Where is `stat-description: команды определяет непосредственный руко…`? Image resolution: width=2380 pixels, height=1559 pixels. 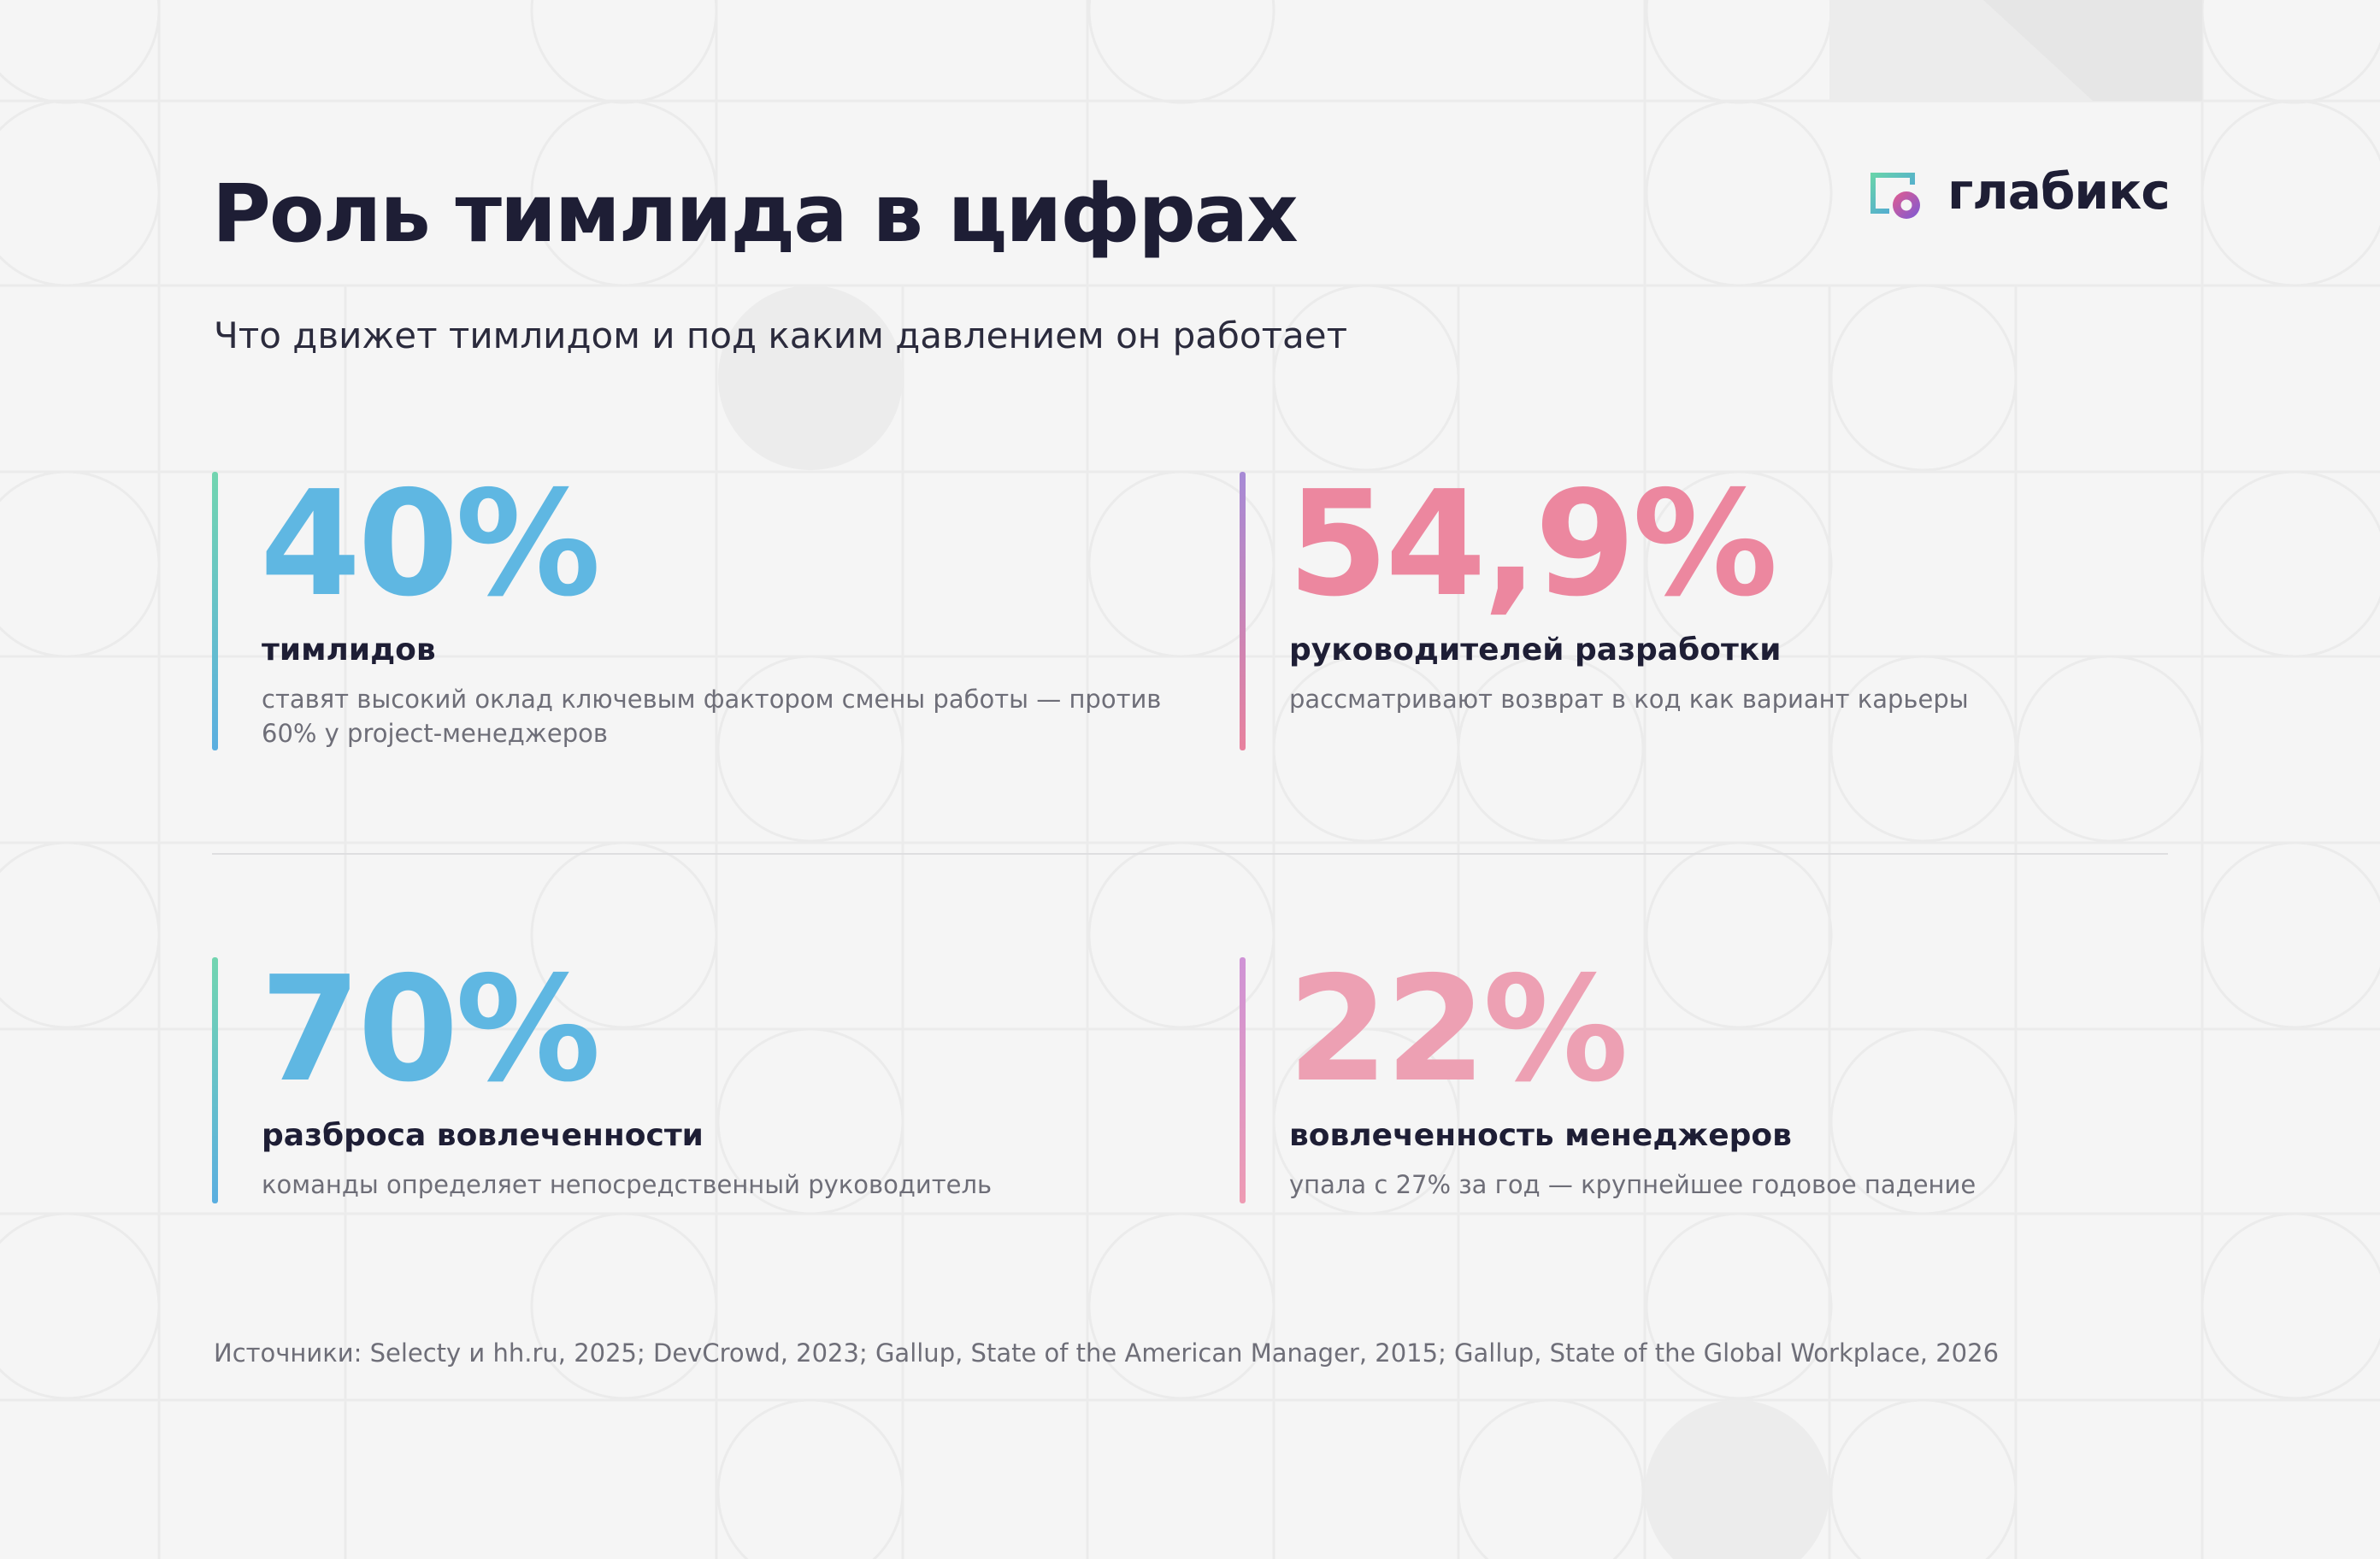
stat-description: команды определяет непосредственный руко… is located at coordinates (628, 1185).